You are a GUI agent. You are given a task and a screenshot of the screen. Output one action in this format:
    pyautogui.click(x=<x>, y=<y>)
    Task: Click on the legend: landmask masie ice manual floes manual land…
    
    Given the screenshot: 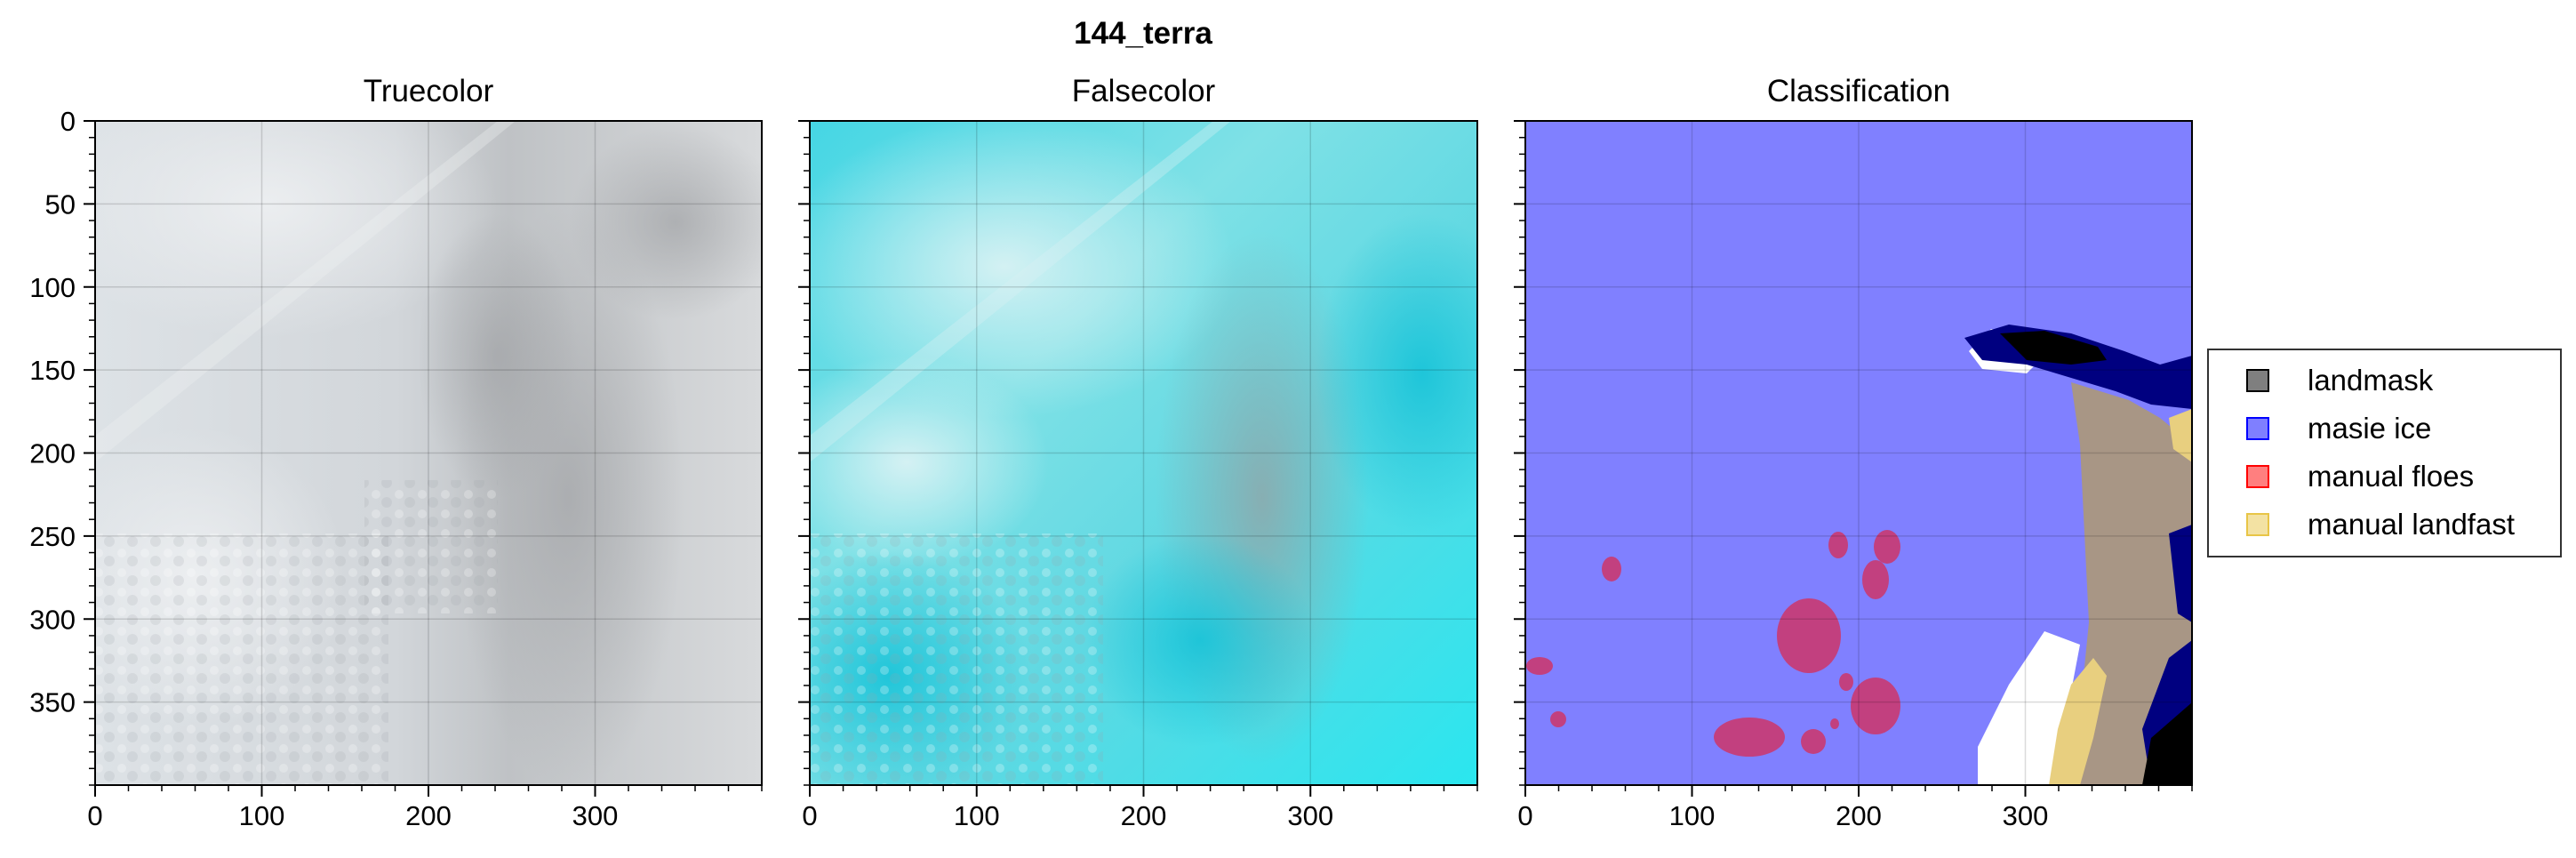 What is the action you would take?
    pyautogui.click(x=2384, y=453)
    